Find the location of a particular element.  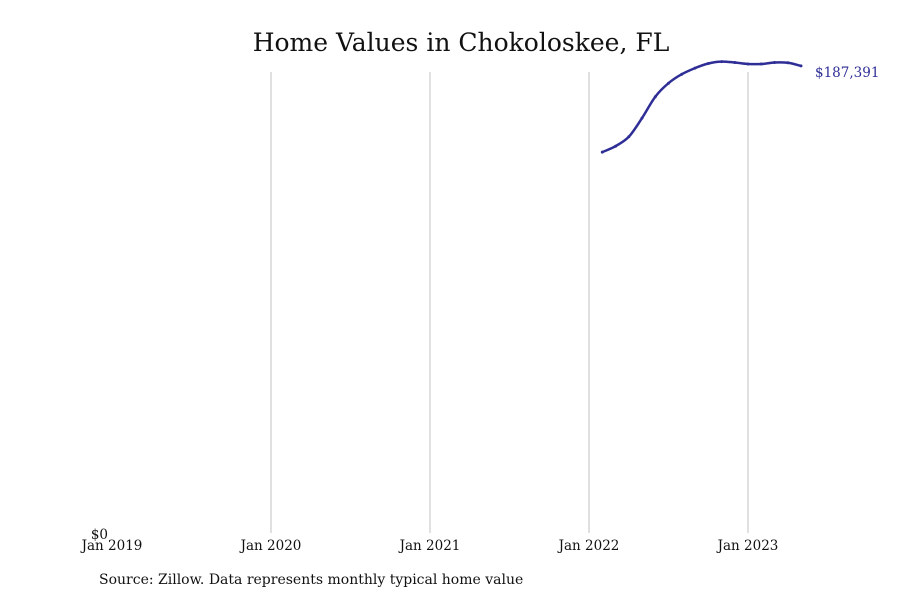

x-tick-label: Jan 2019 is located at coordinates (111, 546).